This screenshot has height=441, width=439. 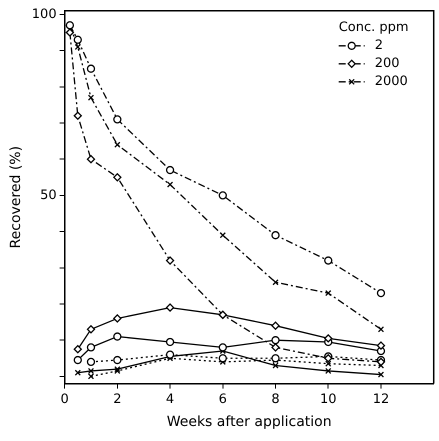 What do you see at coordinates (117, 399) in the screenshot?
I see `x-tick-label: 2` at bounding box center [117, 399].